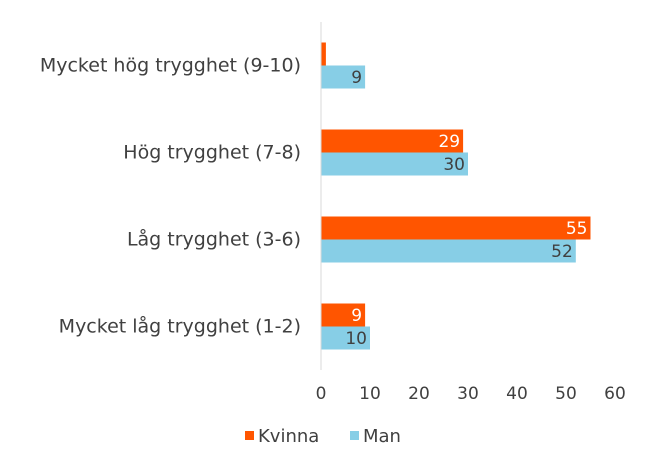 The height and width of the screenshot is (466, 650). I want to click on category-label: Mycket låg trygghet (1-2), so click(180, 326).